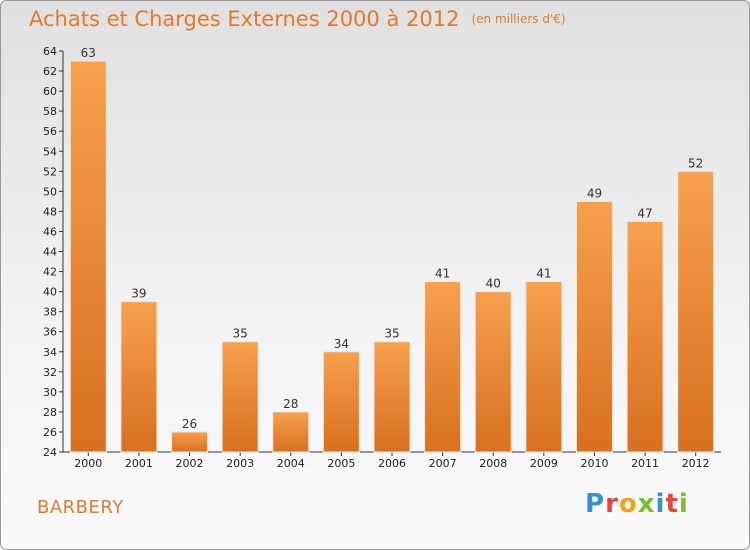 The width and height of the screenshot is (750, 550). I want to click on y-tick-label: 48, so click(50, 211).